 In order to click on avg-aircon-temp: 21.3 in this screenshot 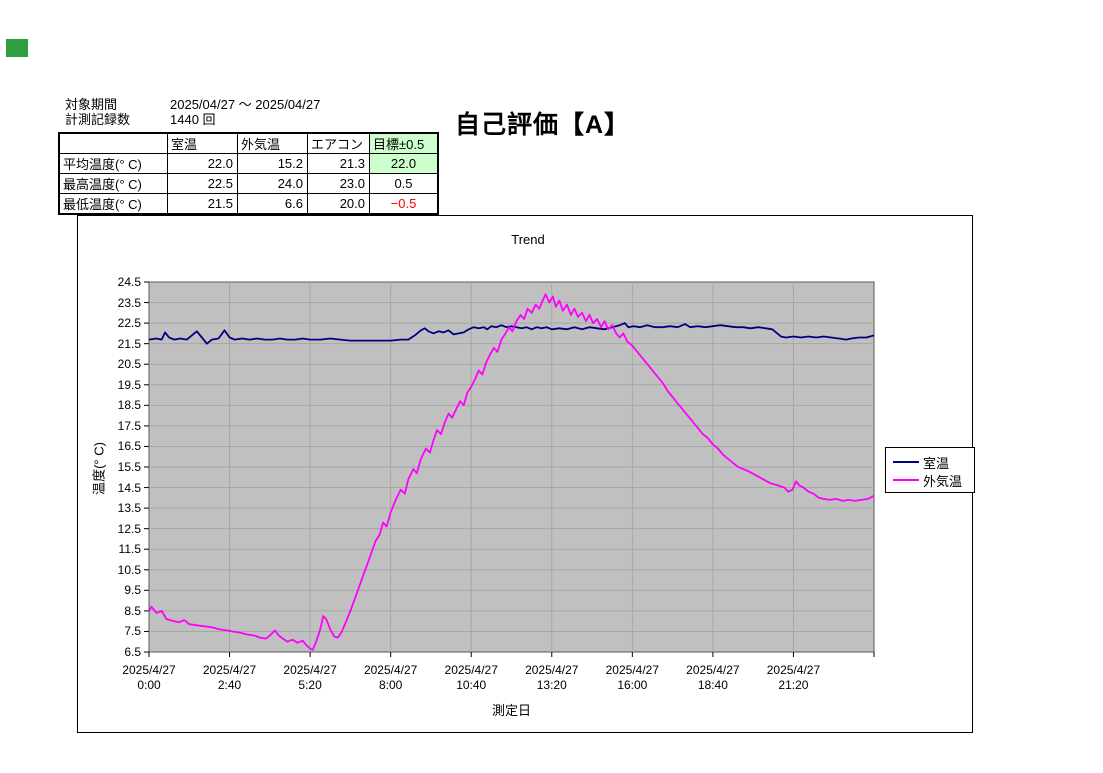, I will do `click(338, 163)`.